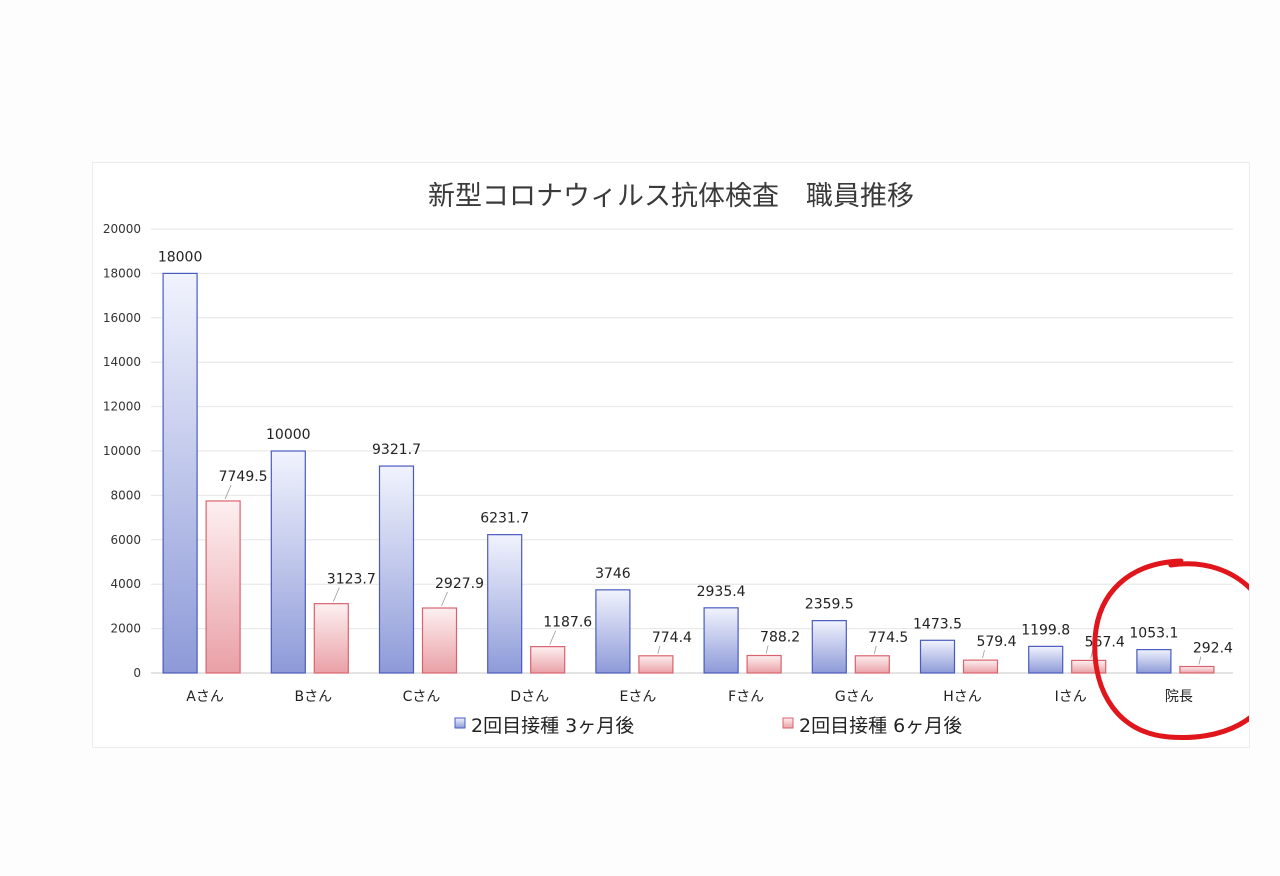  Describe the element at coordinates (552, 726) in the screenshot. I see `legend-label: 2回目接種 3ヶ月後` at that location.